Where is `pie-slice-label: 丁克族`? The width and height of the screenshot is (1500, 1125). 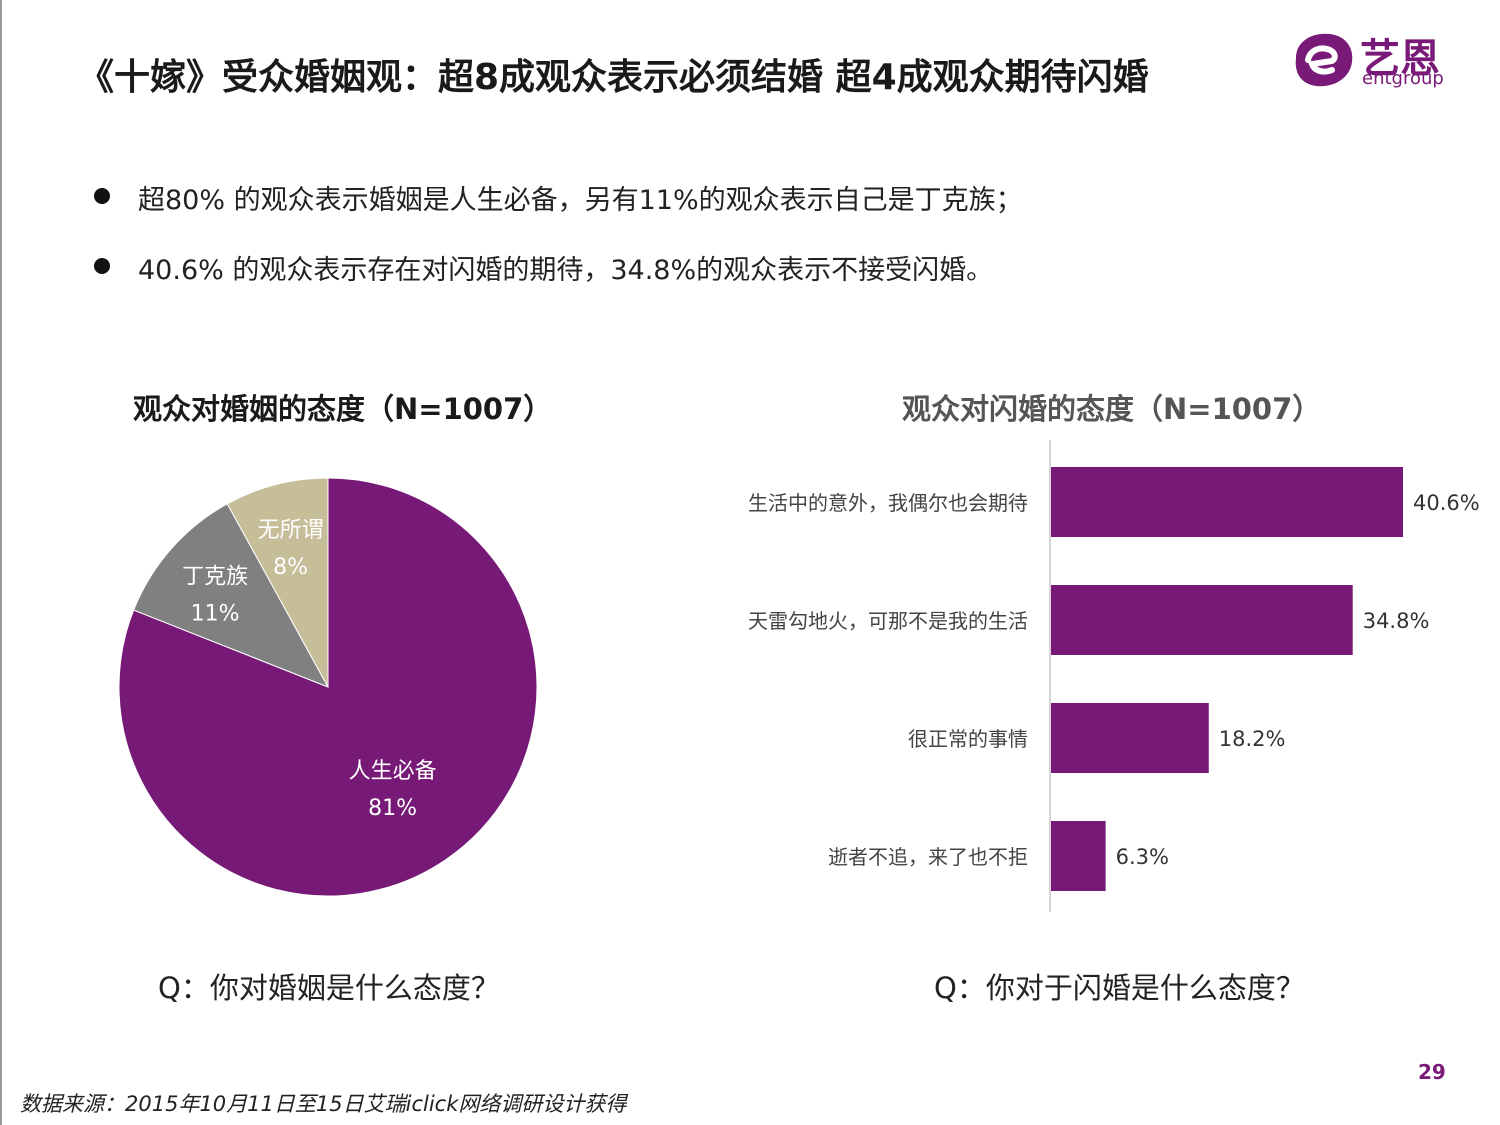
pie-slice-label: 丁克族 is located at coordinates (215, 576).